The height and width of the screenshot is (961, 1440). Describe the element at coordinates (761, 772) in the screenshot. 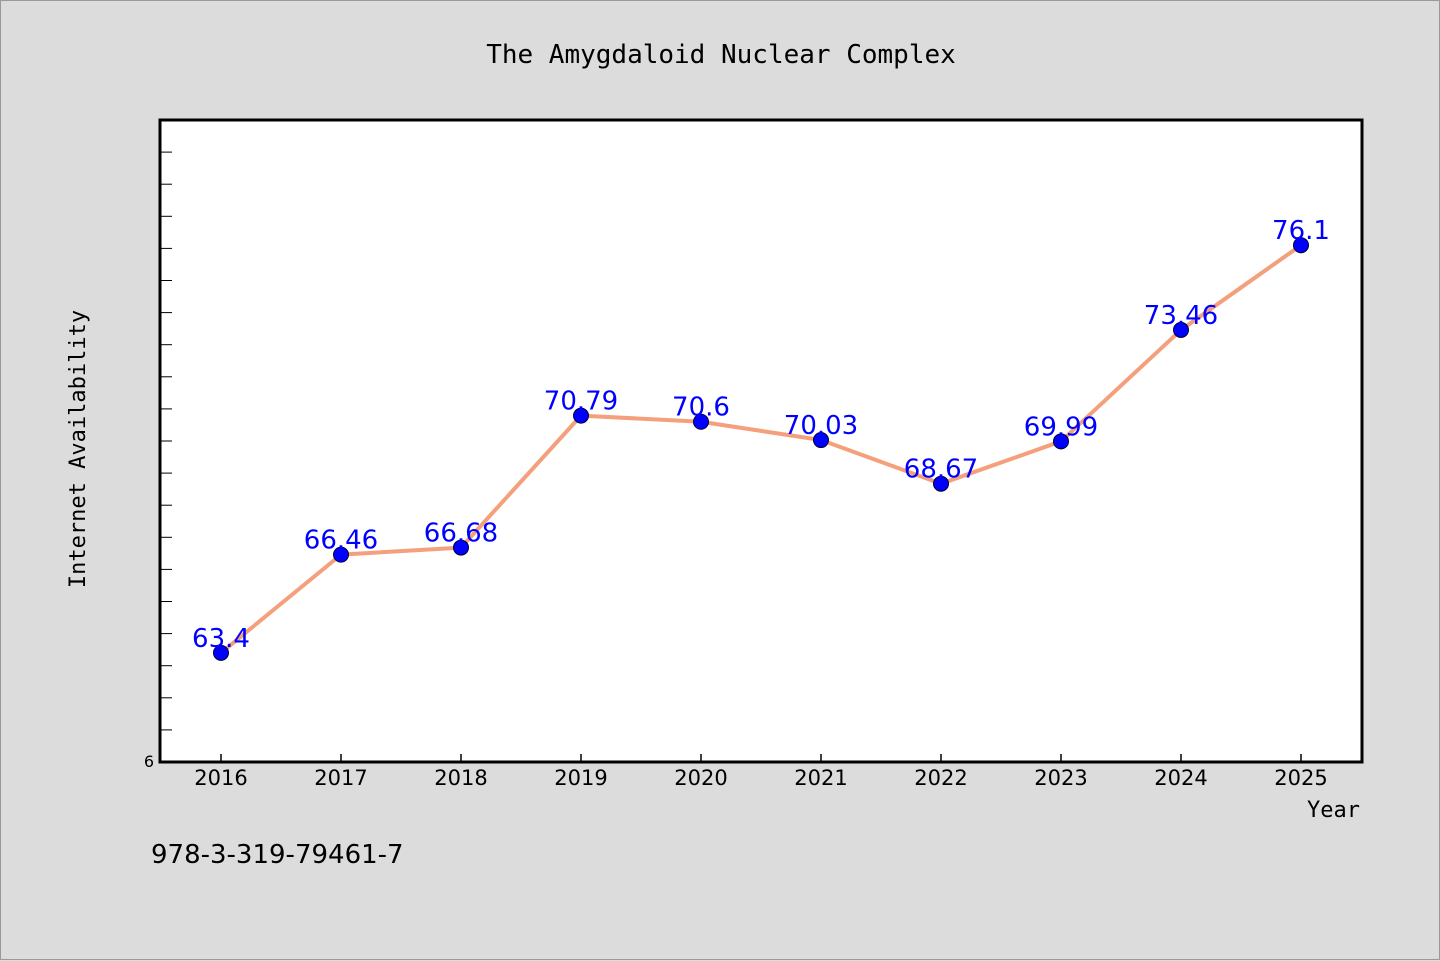

I see `x-axis-ticks: 2016 2017 2018 2019 2020 2021 2022 2023 2024 2025` at that location.